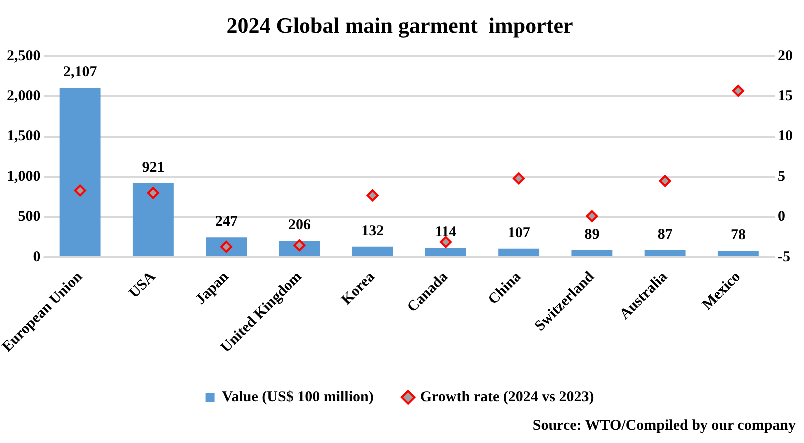 The height and width of the screenshot is (443, 804). I want to click on legend-label: Growth rate (2024 vs 2023), so click(507, 397).